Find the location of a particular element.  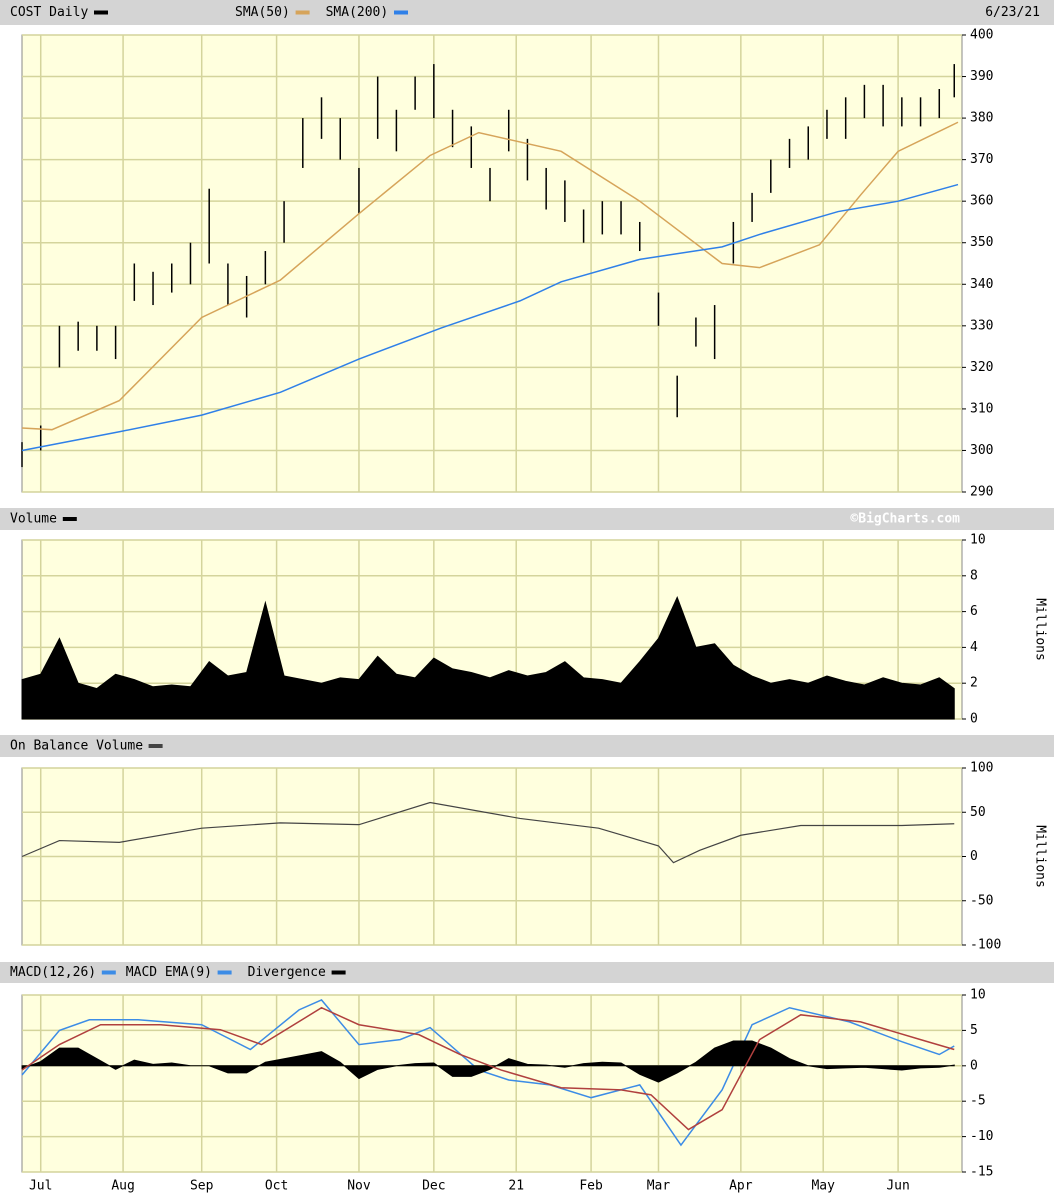

y-tick-label: -10 is located at coordinates (981, 1136).